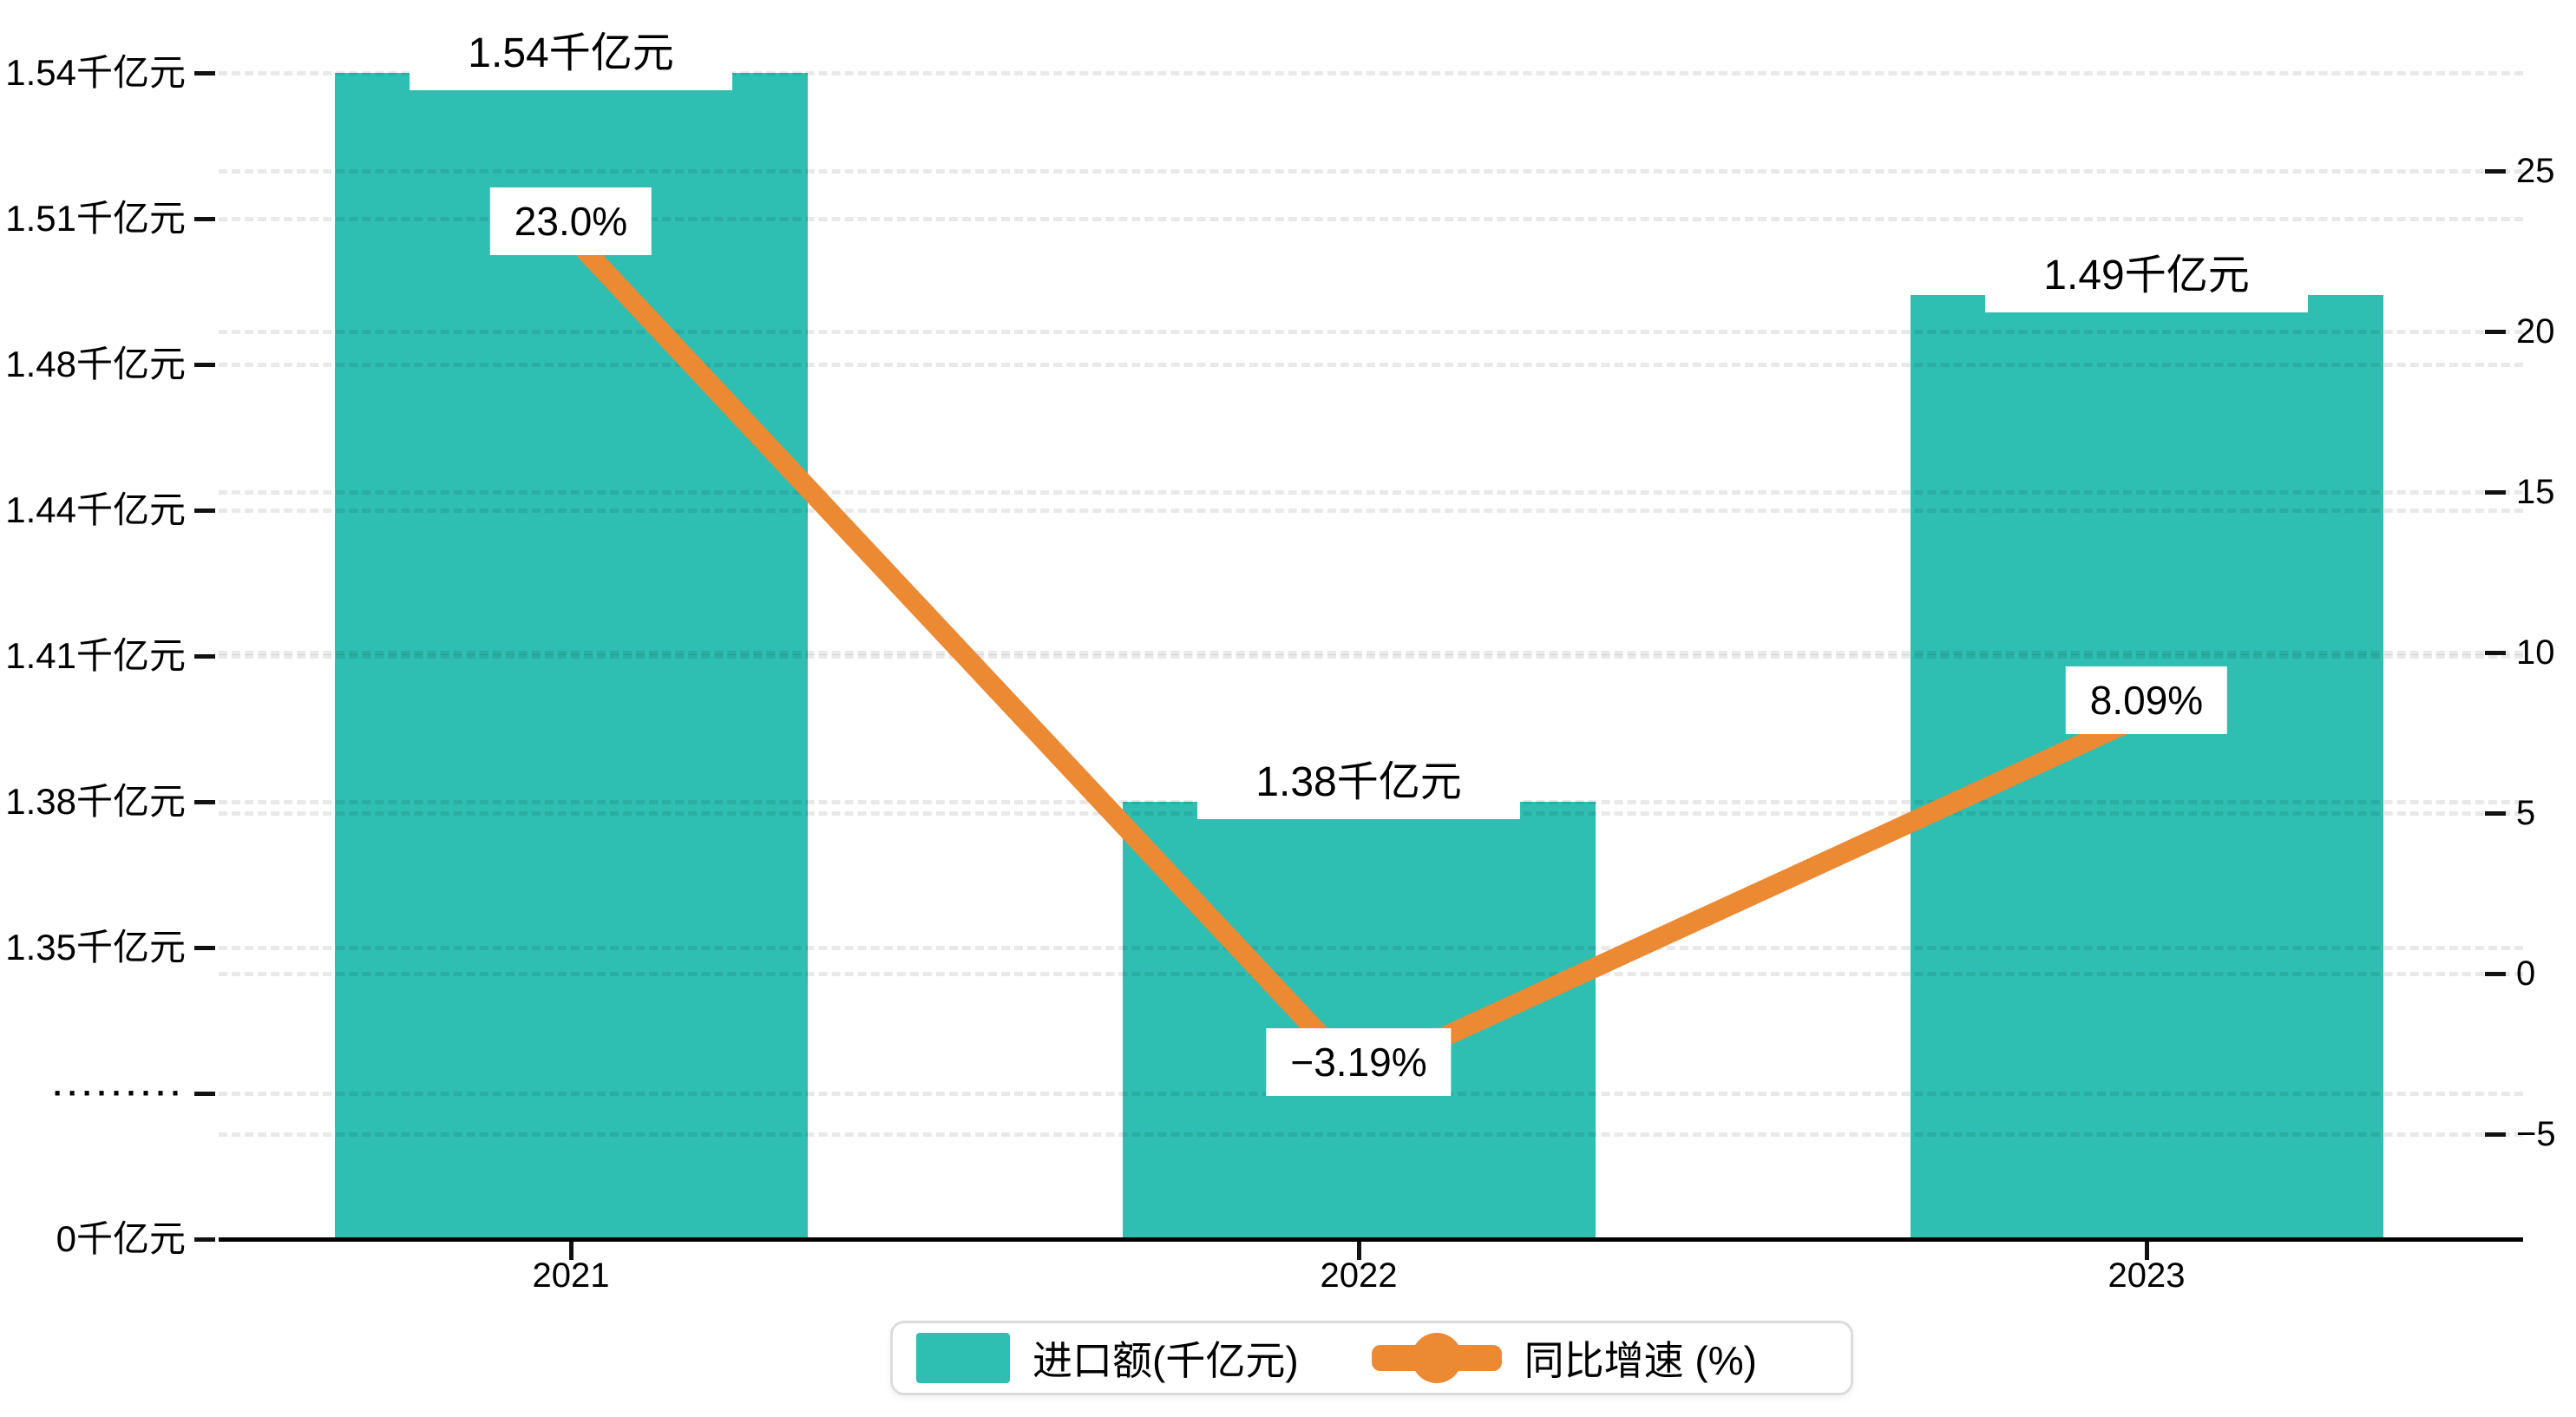 This screenshot has height=1417, width=2576. What do you see at coordinates (571, 1276) in the screenshot?
I see `x-axis-year-label: 2021` at bounding box center [571, 1276].